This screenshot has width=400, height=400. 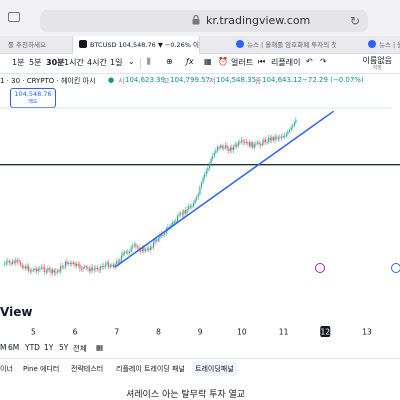 I want to click on sidebar-icon, so click(x=14, y=17).